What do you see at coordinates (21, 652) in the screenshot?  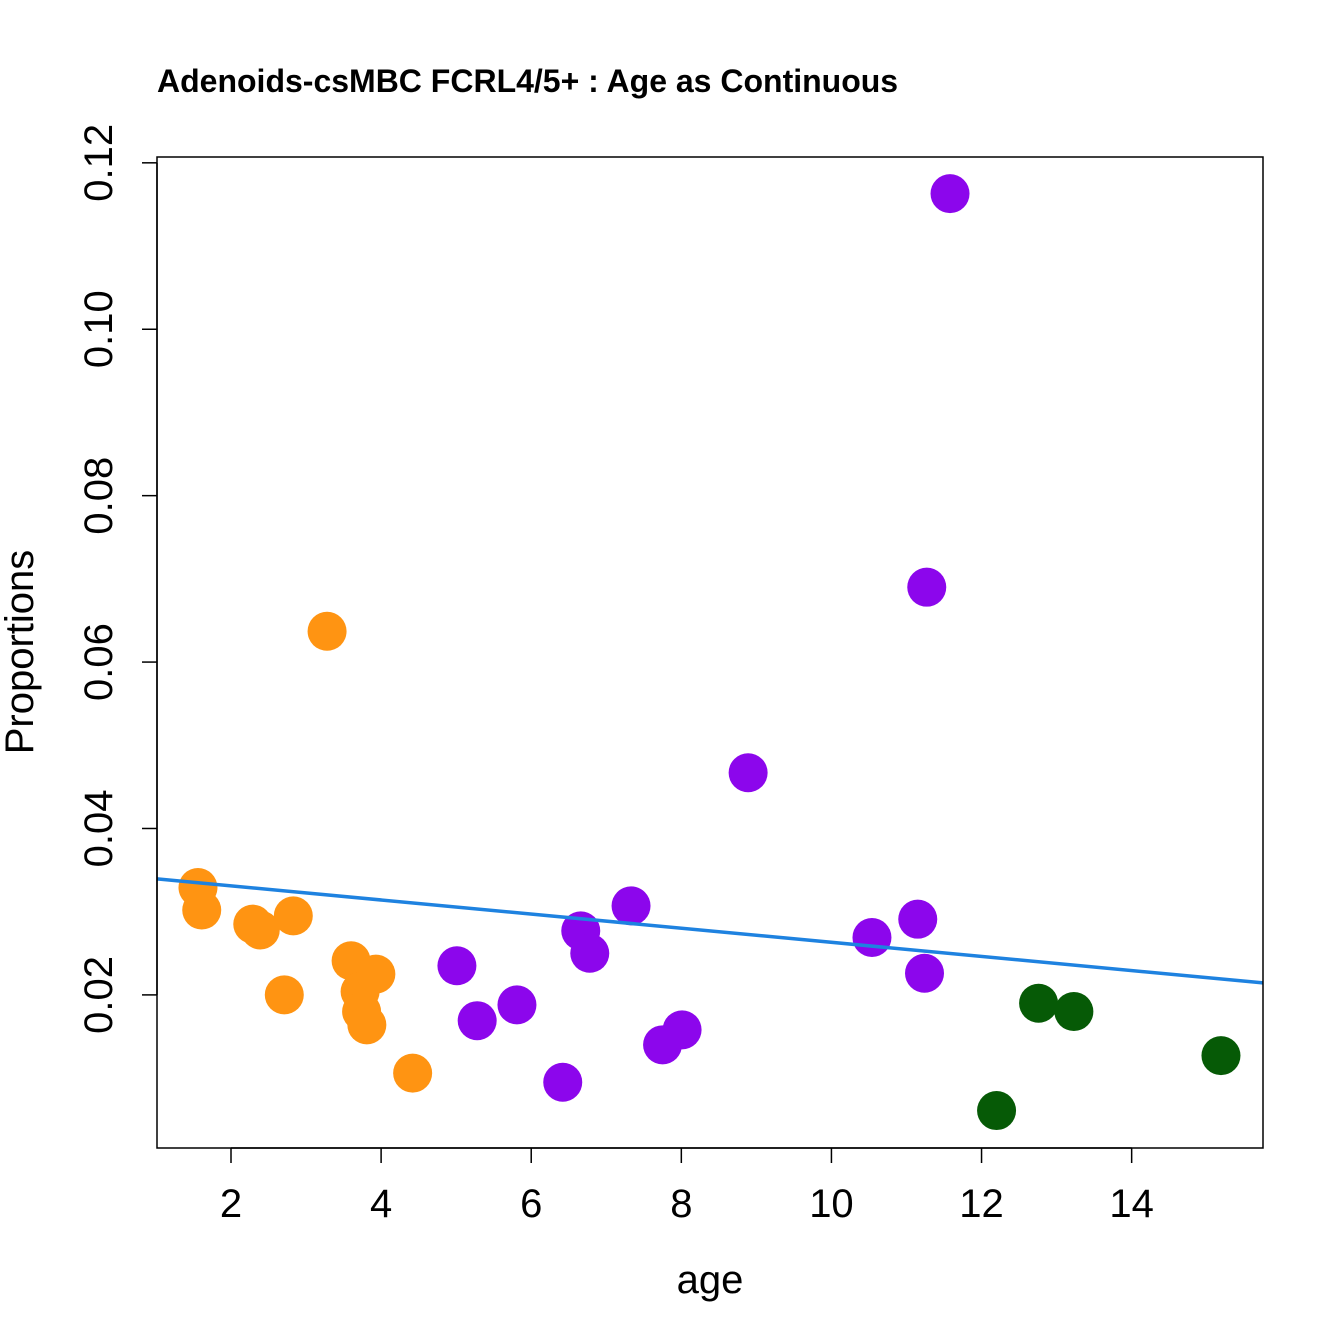 I see `y-axis-label: Proportions` at bounding box center [21, 652].